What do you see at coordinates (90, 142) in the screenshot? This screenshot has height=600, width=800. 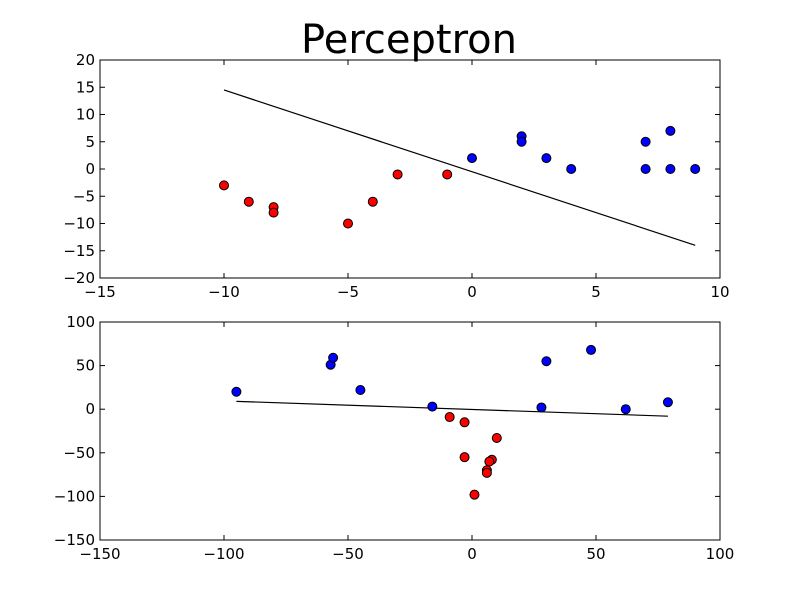 I see `top-y-tick-label: 5` at bounding box center [90, 142].